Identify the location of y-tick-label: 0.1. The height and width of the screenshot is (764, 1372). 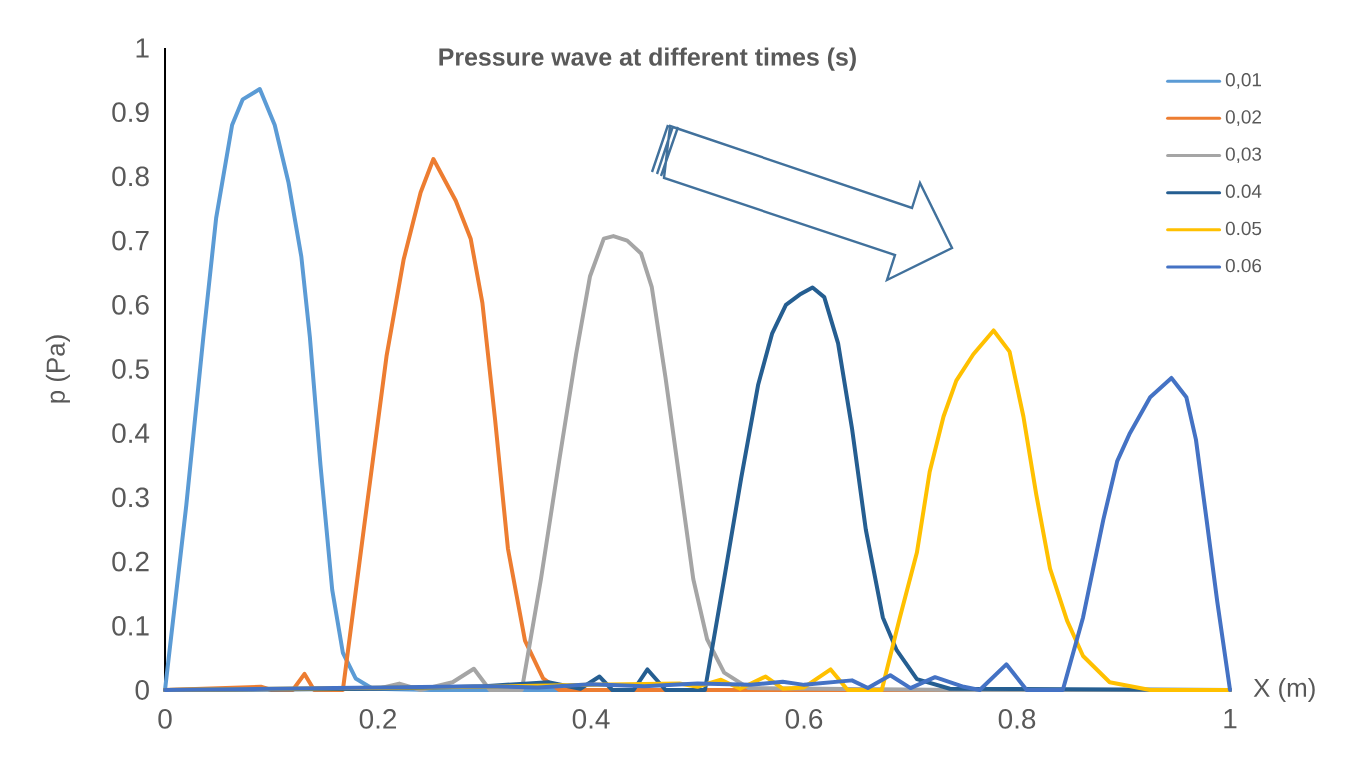
(130, 625).